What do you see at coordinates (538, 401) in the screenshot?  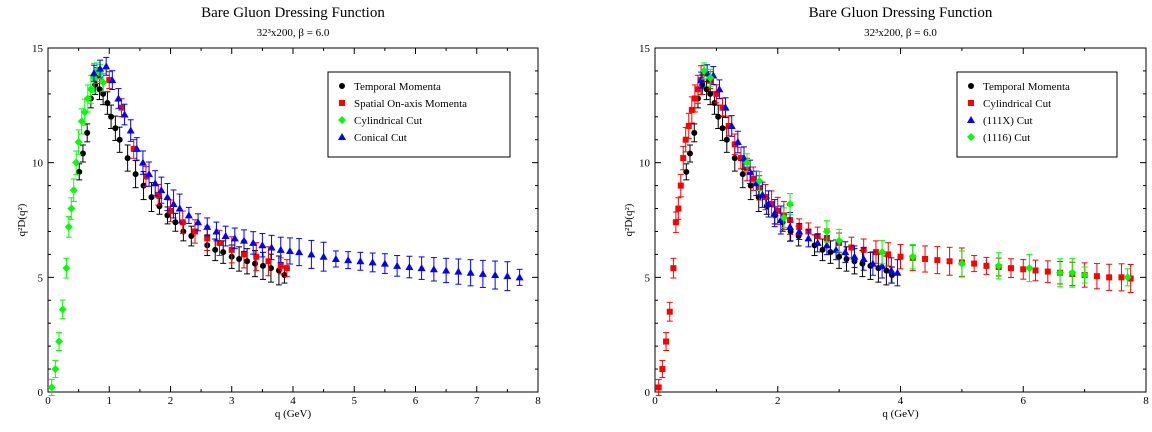 I see `x-tick-label: 8` at bounding box center [538, 401].